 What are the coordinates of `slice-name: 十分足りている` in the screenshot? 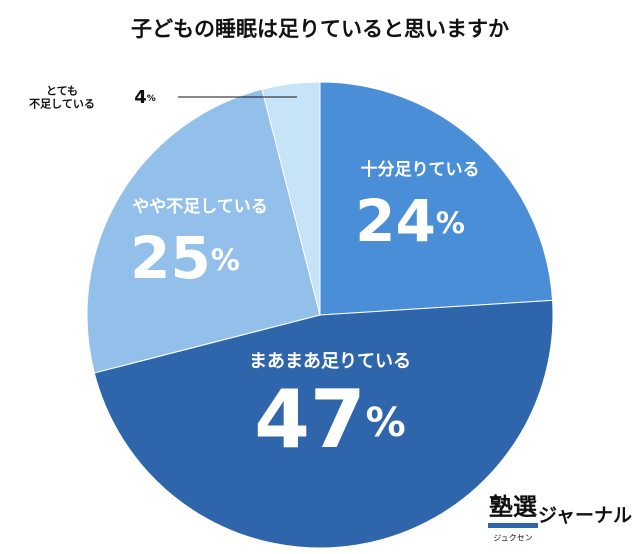 It's located at (420, 169).